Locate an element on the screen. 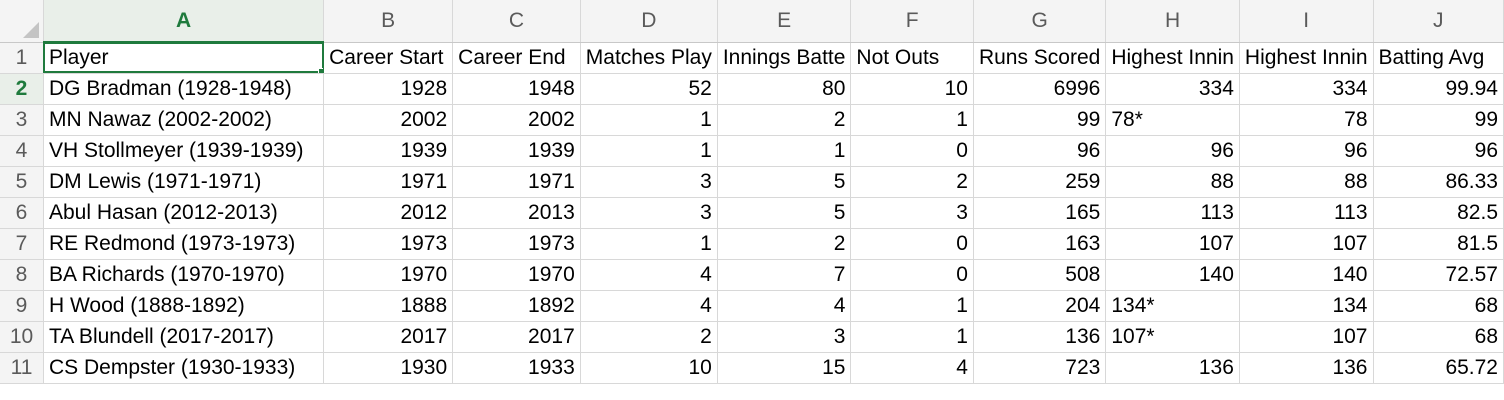  cell-h6: 113 is located at coordinates (1172, 213).